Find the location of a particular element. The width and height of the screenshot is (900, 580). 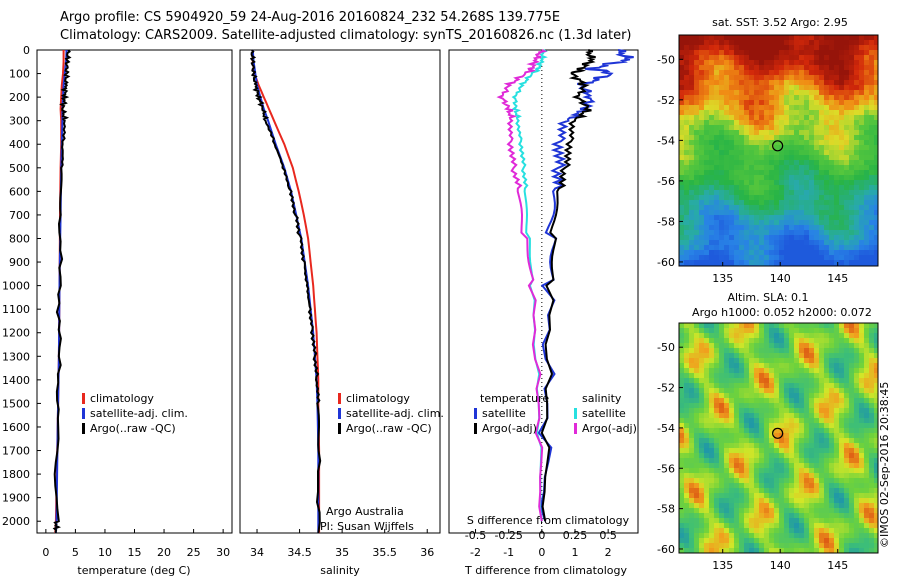

sal-note-line2: PI: Susan Wijffels is located at coordinates (367, 526).